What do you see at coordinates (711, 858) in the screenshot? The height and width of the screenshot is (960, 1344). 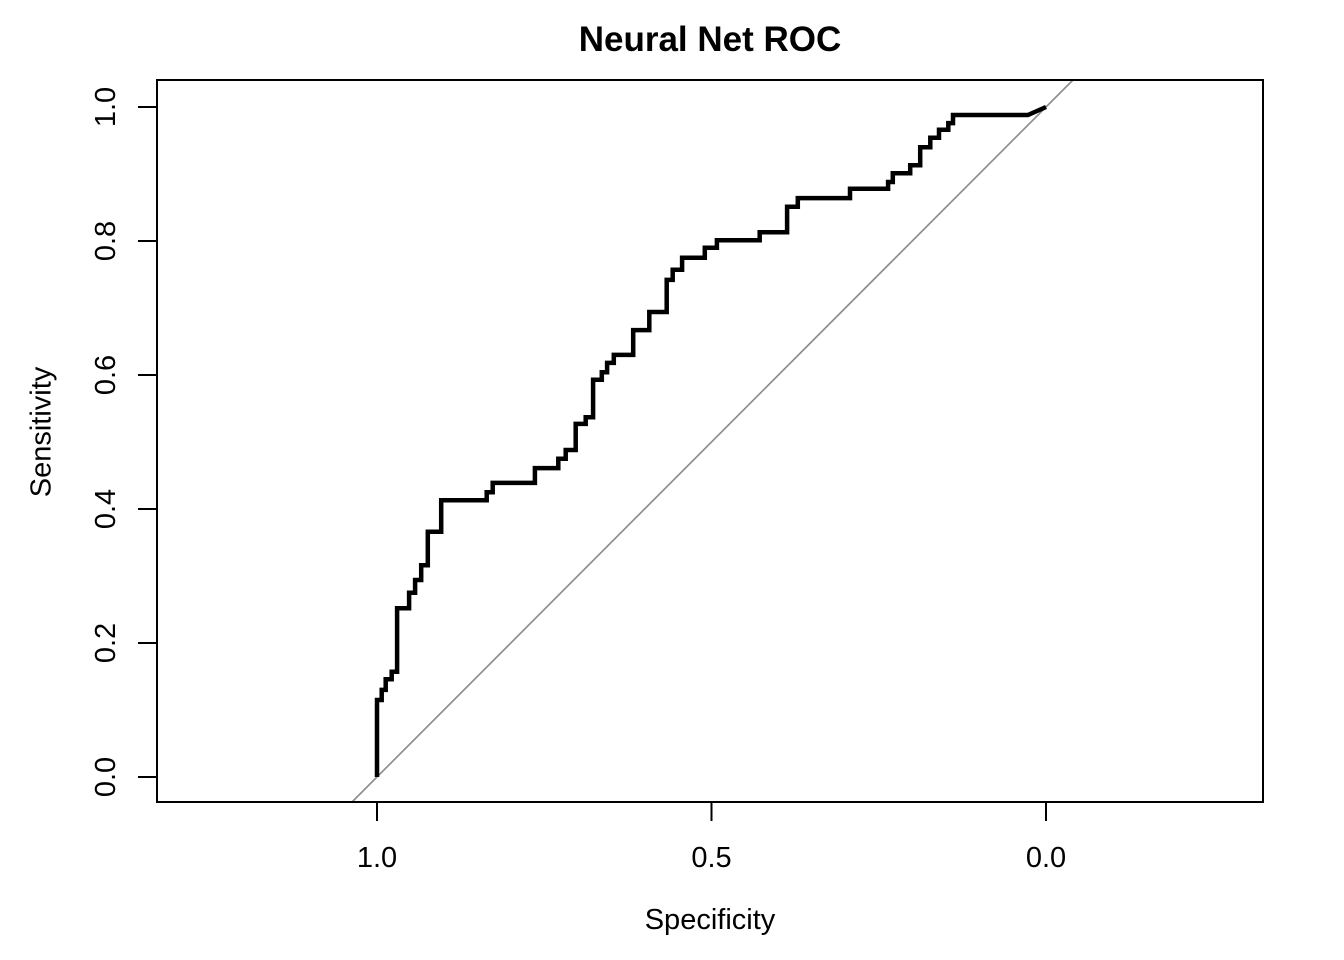 I see `x-tick-label: 0.5` at bounding box center [711, 858].